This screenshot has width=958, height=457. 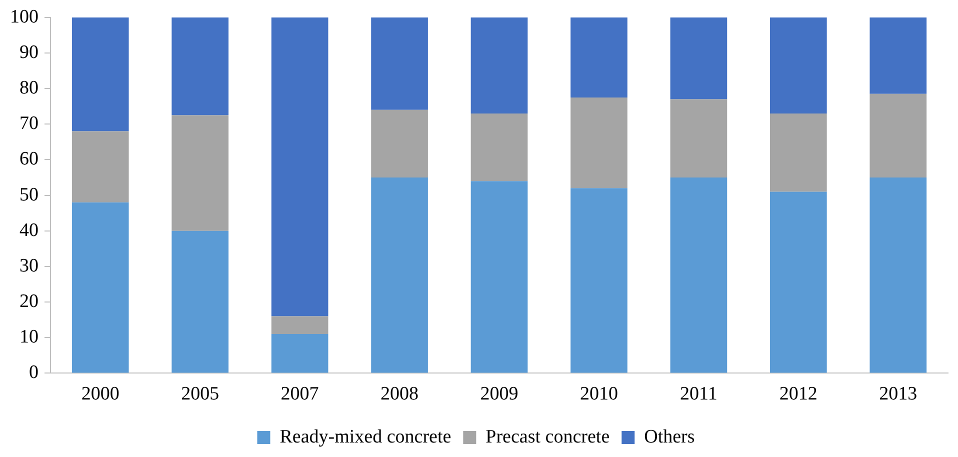 I want to click on y-tick-label: 20, so click(x=29, y=301).